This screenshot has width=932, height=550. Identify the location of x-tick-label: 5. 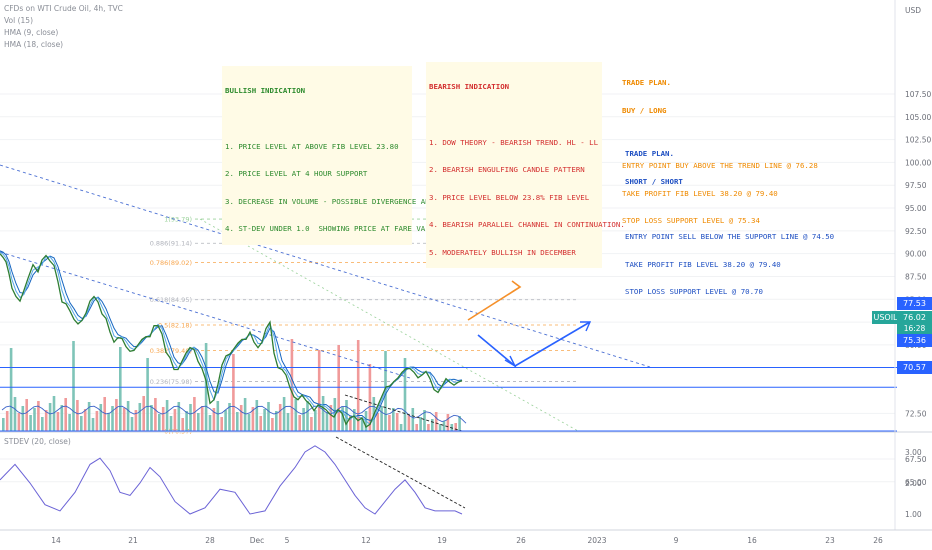
(287, 540).